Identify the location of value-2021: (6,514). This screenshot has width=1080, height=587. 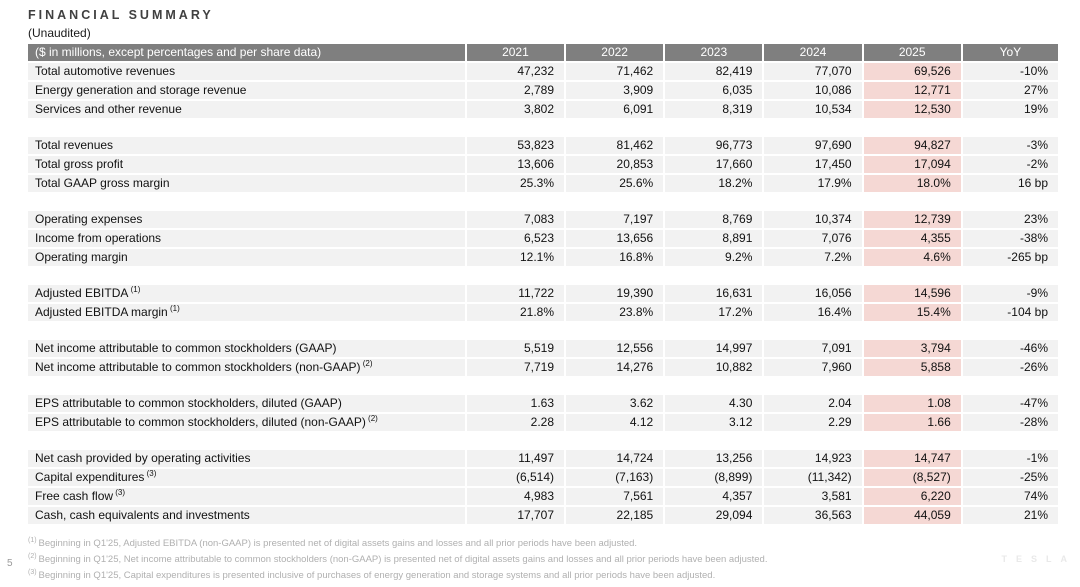
(515, 477).